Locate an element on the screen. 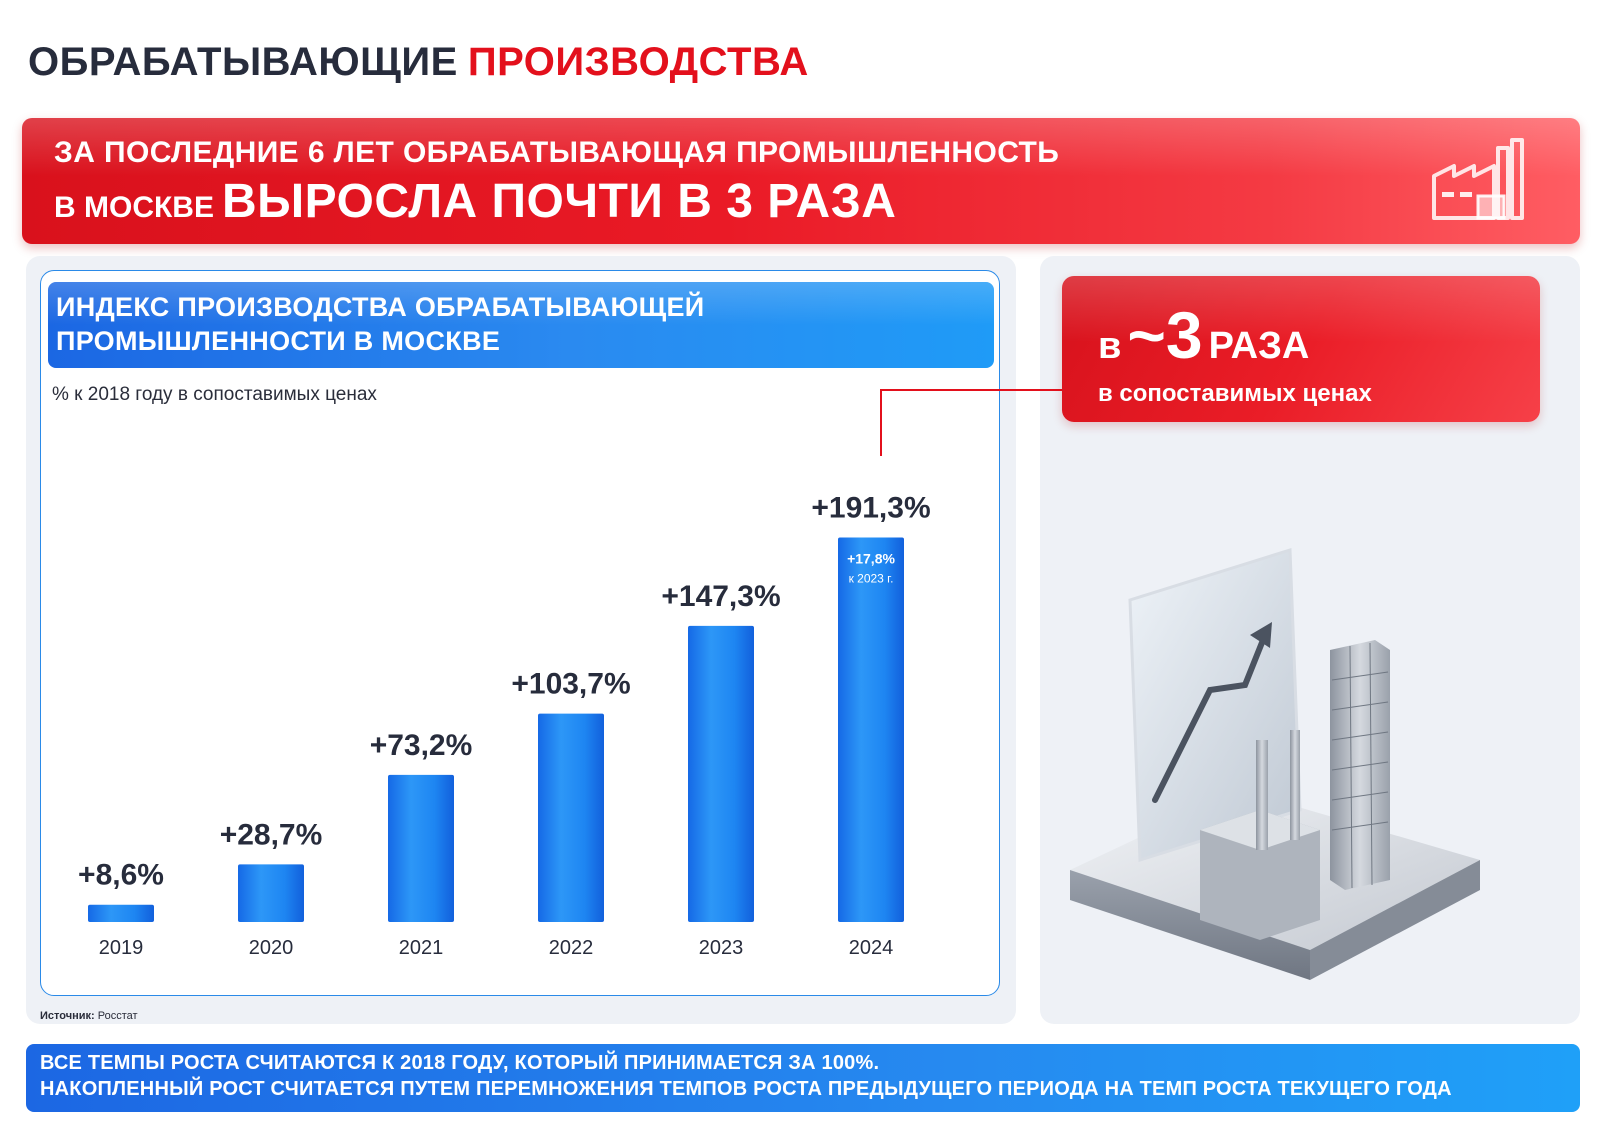 The width and height of the screenshot is (1600, 1132). page-title: ОБРАБАТЫВАЮЩИЕ ПРОИЗВОДСТВА is located at coordinates (418, 62).